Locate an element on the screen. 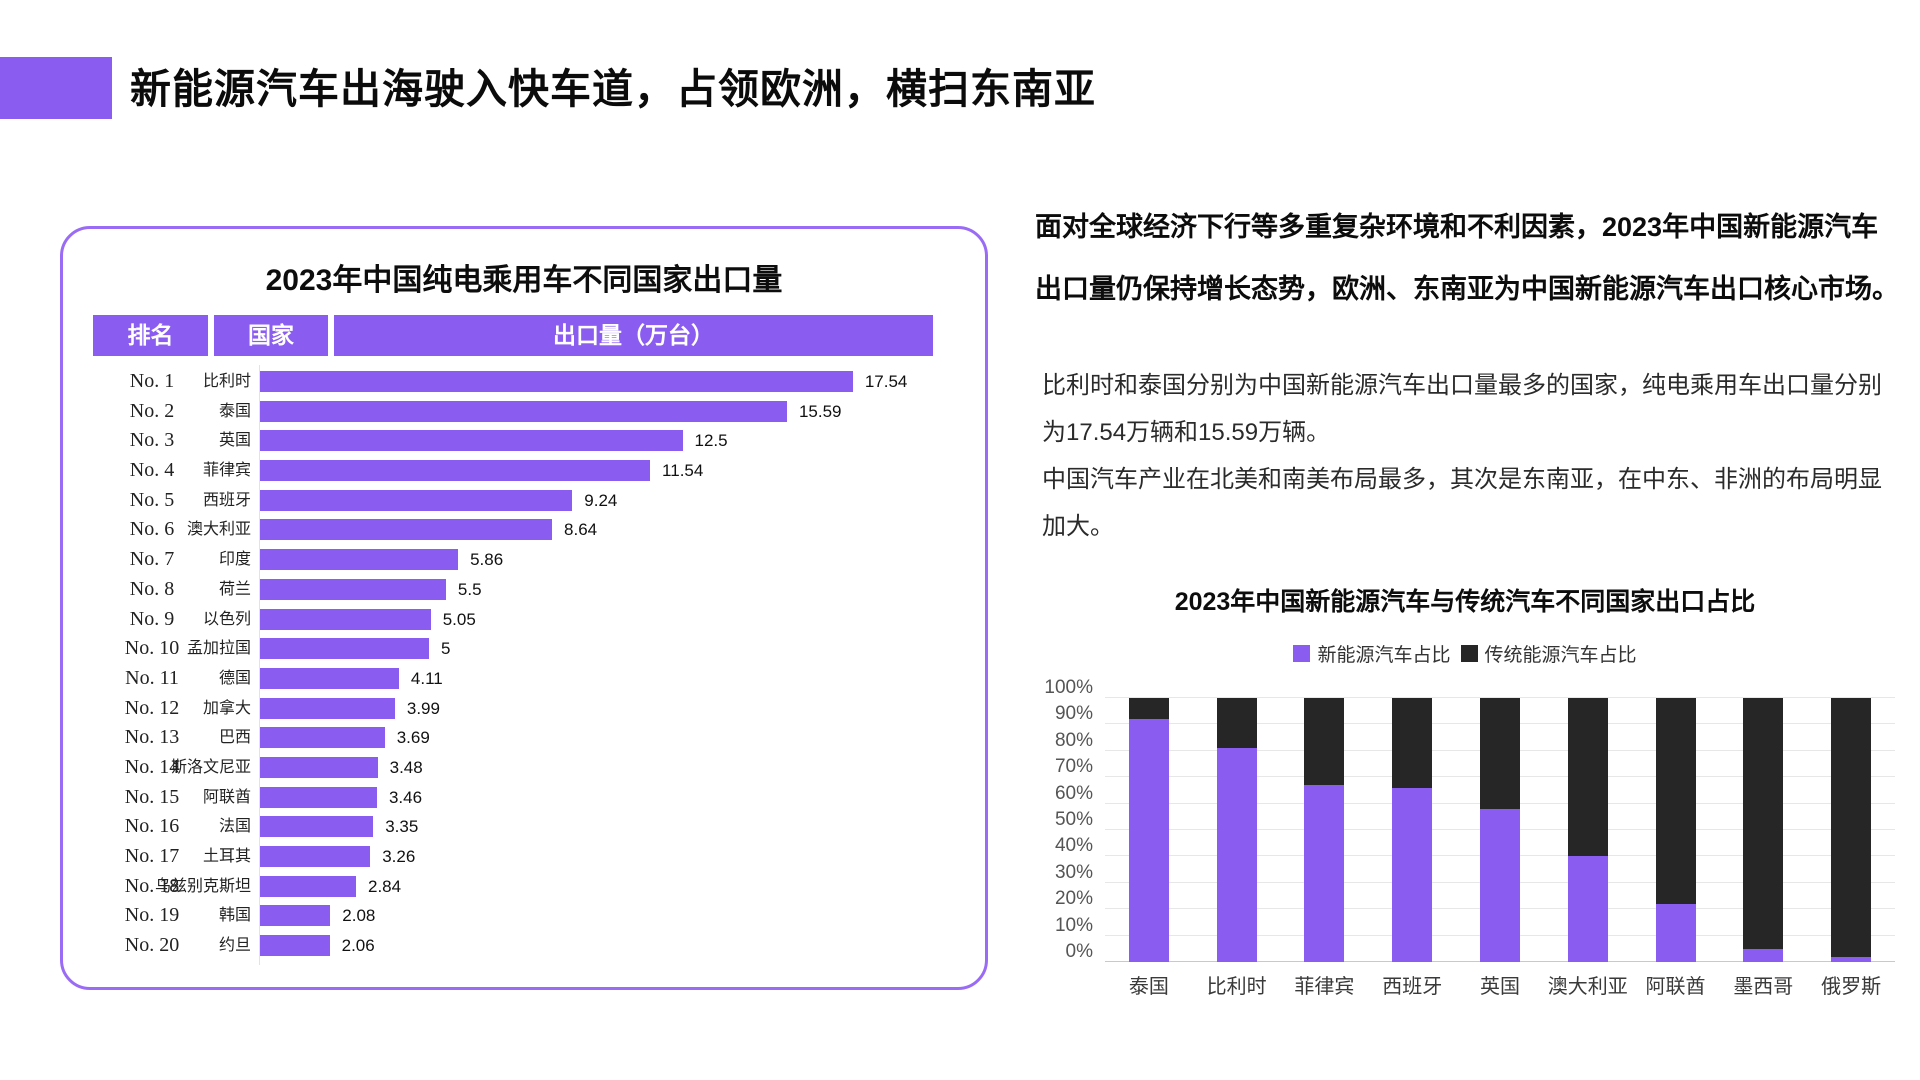  country-cell: 比利时 is located at coordinates (226, 381).